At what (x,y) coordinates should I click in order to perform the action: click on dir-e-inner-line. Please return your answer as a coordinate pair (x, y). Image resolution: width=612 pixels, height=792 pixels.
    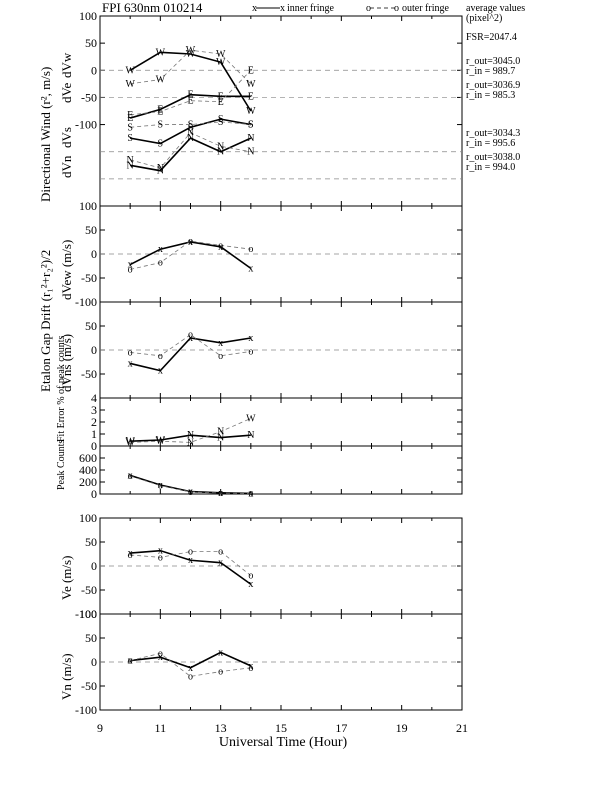
    Looking at the image, I should click on (190, 106).